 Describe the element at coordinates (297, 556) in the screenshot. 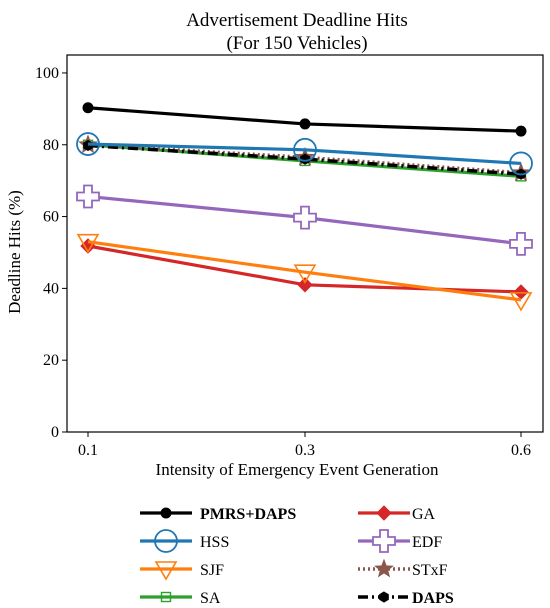

I see `legend: PMRS+DAPS HSS SJF SA GA EDF STxF DAPS` at that location.